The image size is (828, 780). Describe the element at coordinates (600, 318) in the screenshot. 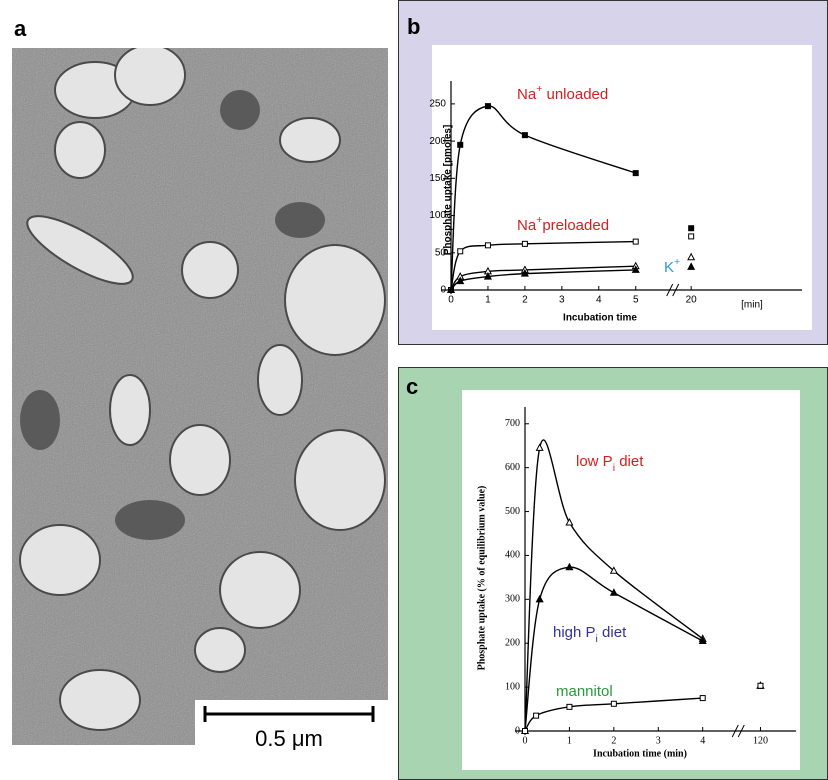

I see `x-axis-label: Incubation time` at that location.